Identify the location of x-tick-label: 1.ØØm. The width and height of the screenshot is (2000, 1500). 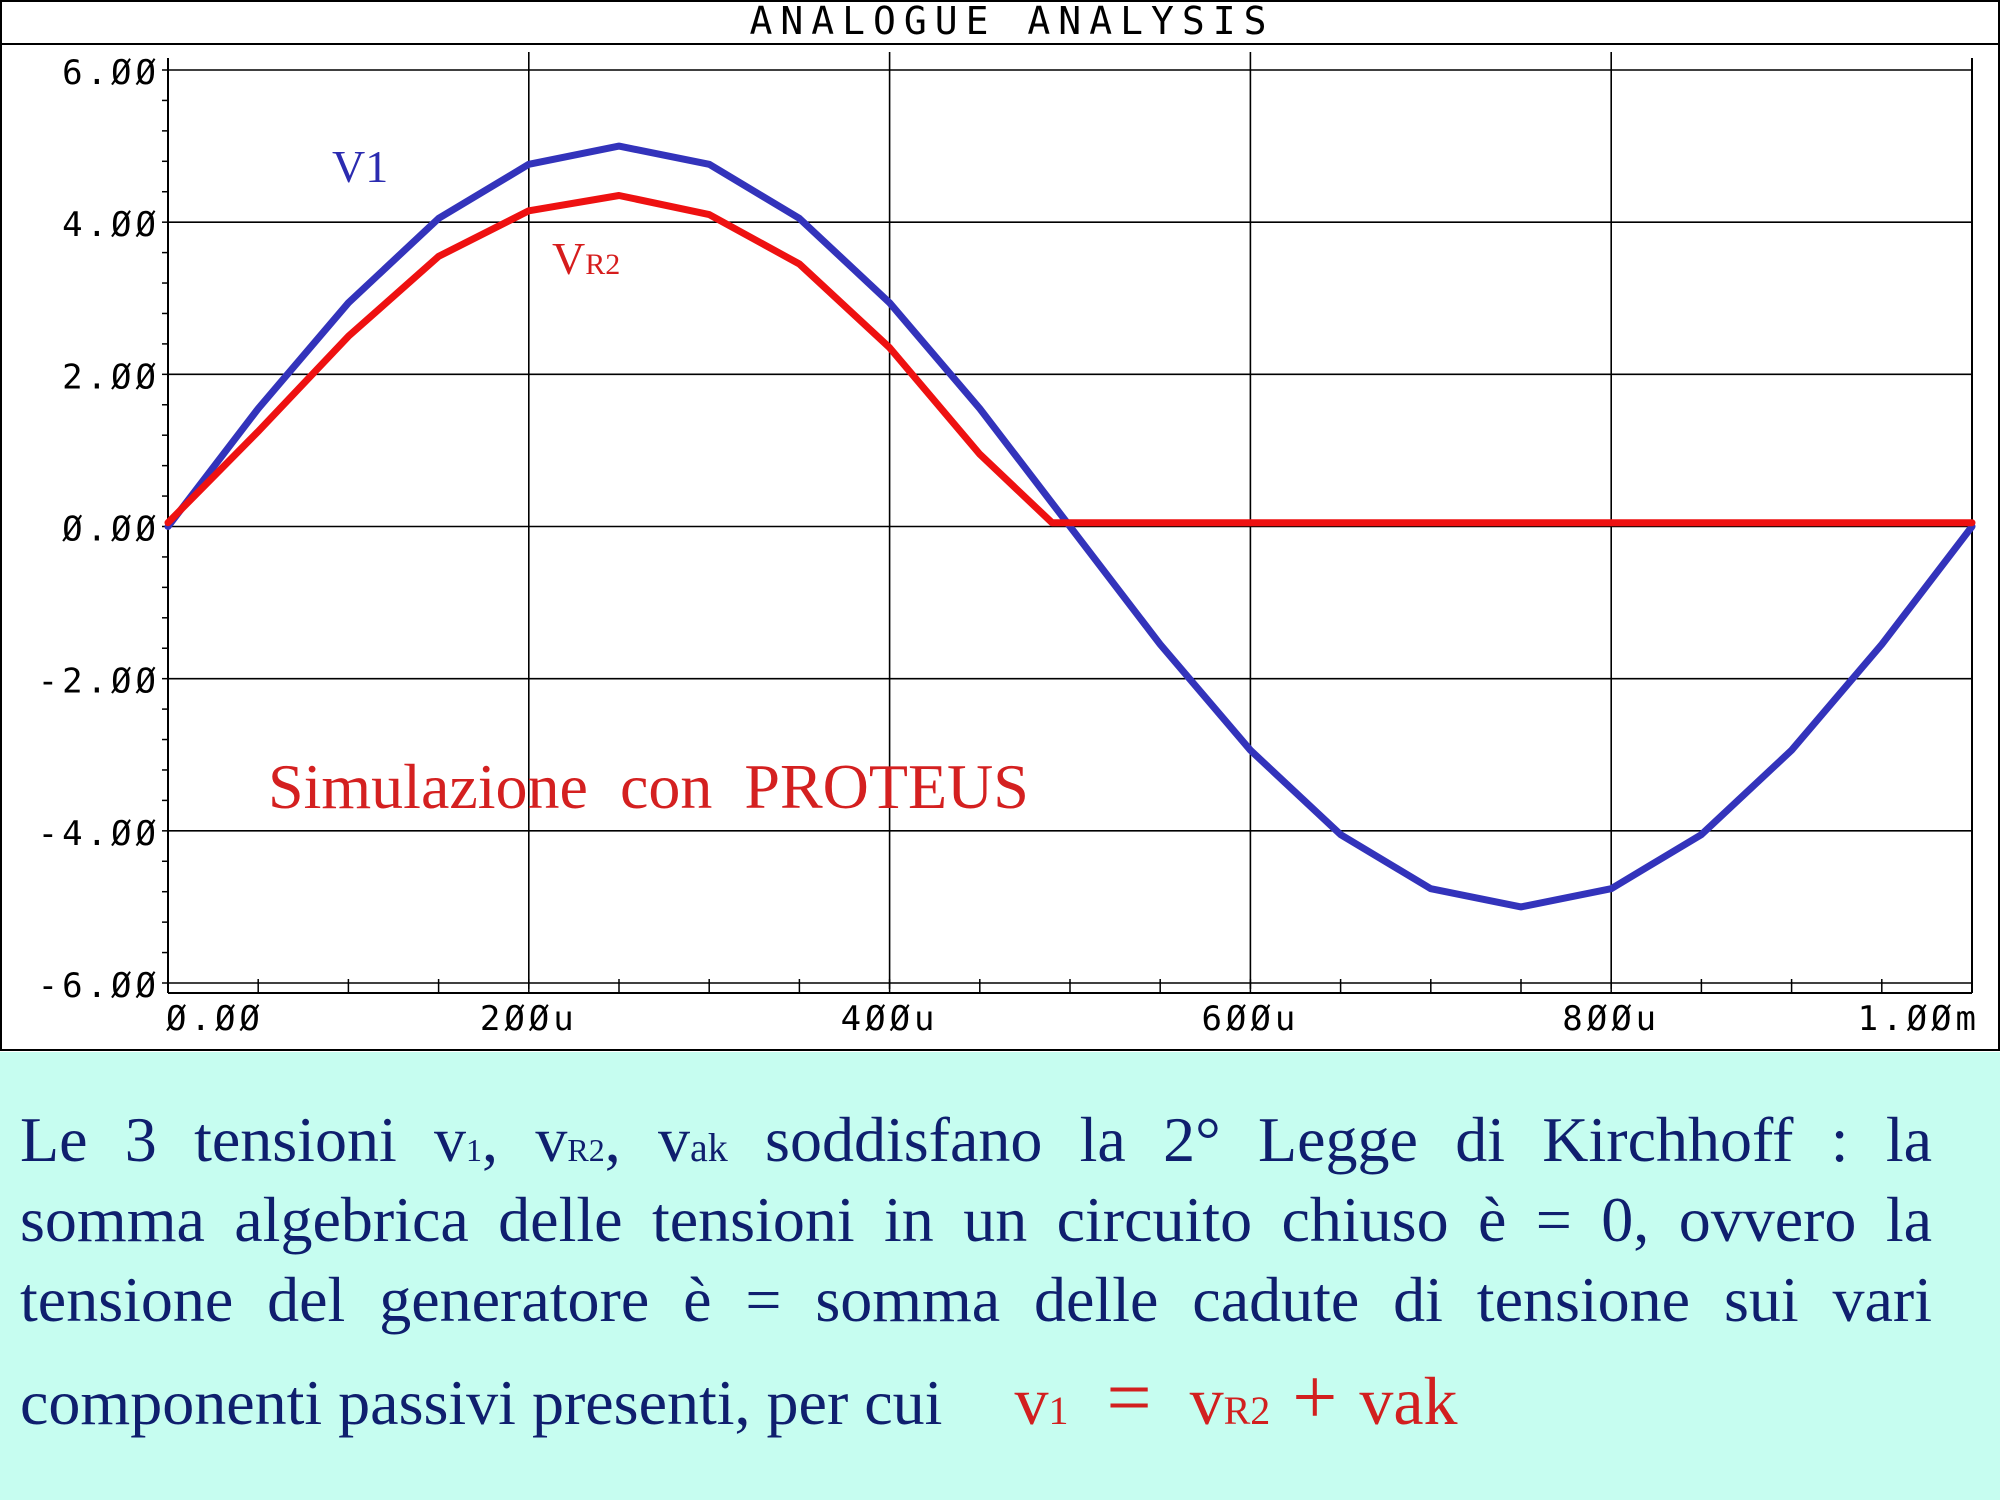
(1919, 1019).